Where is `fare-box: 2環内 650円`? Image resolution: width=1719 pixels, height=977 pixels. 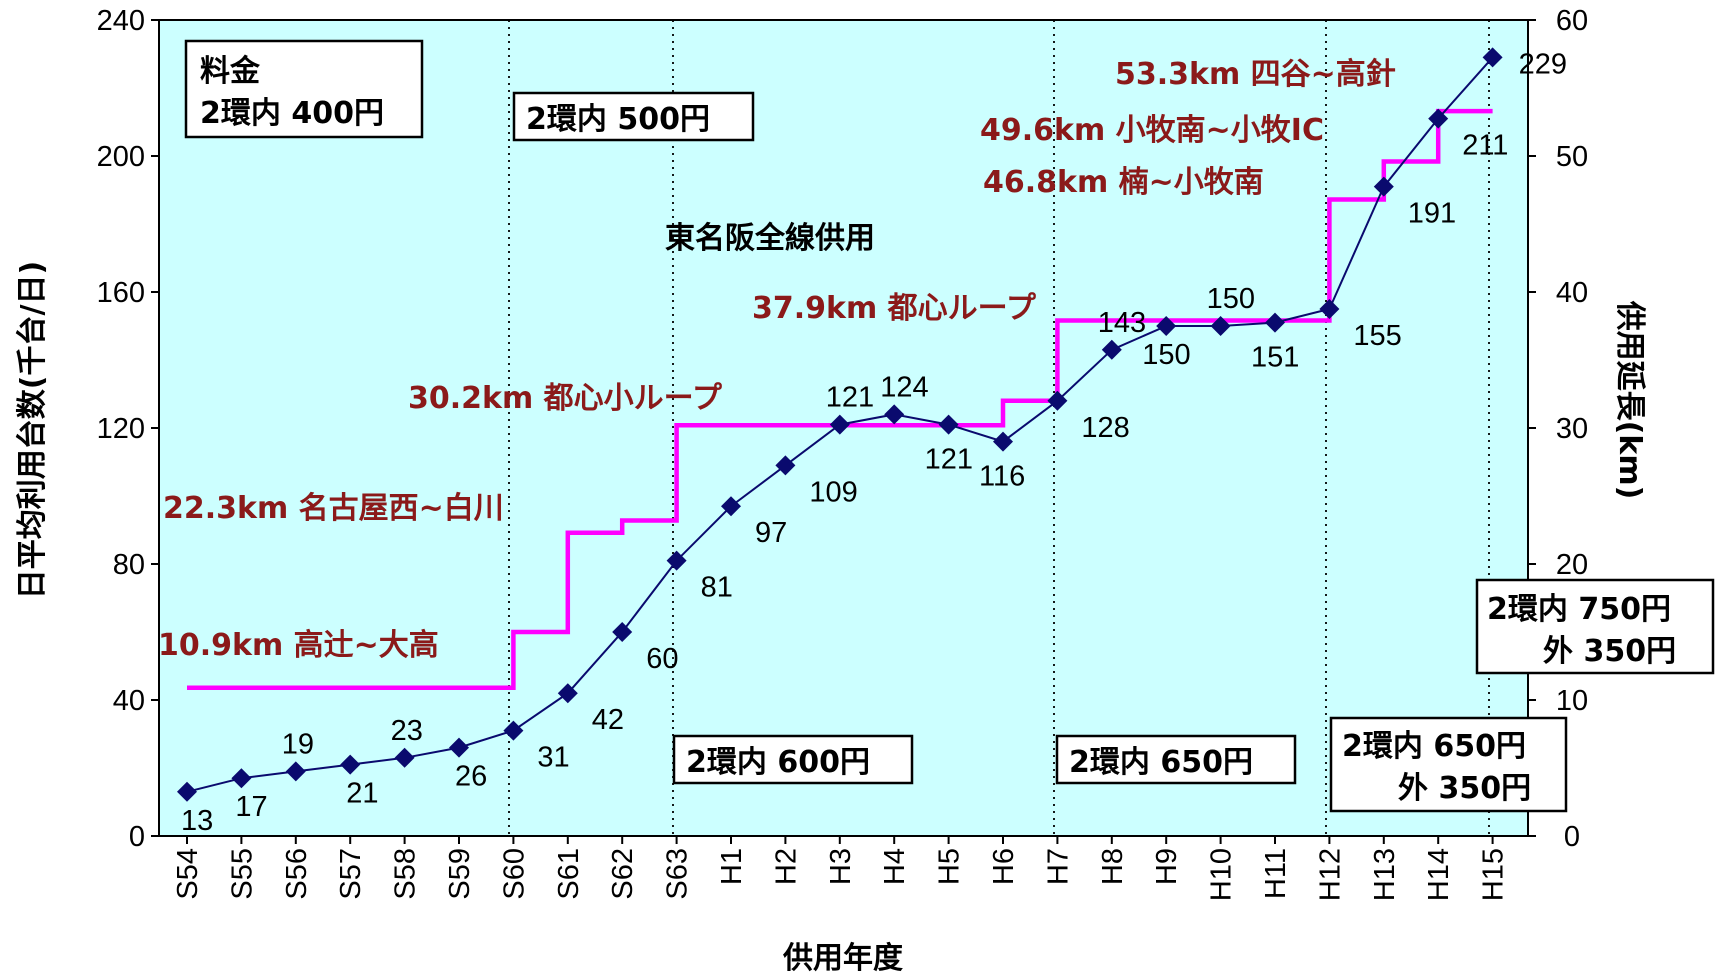 fare-box: 2環内 650円 is located at coordinates (1176, 759).